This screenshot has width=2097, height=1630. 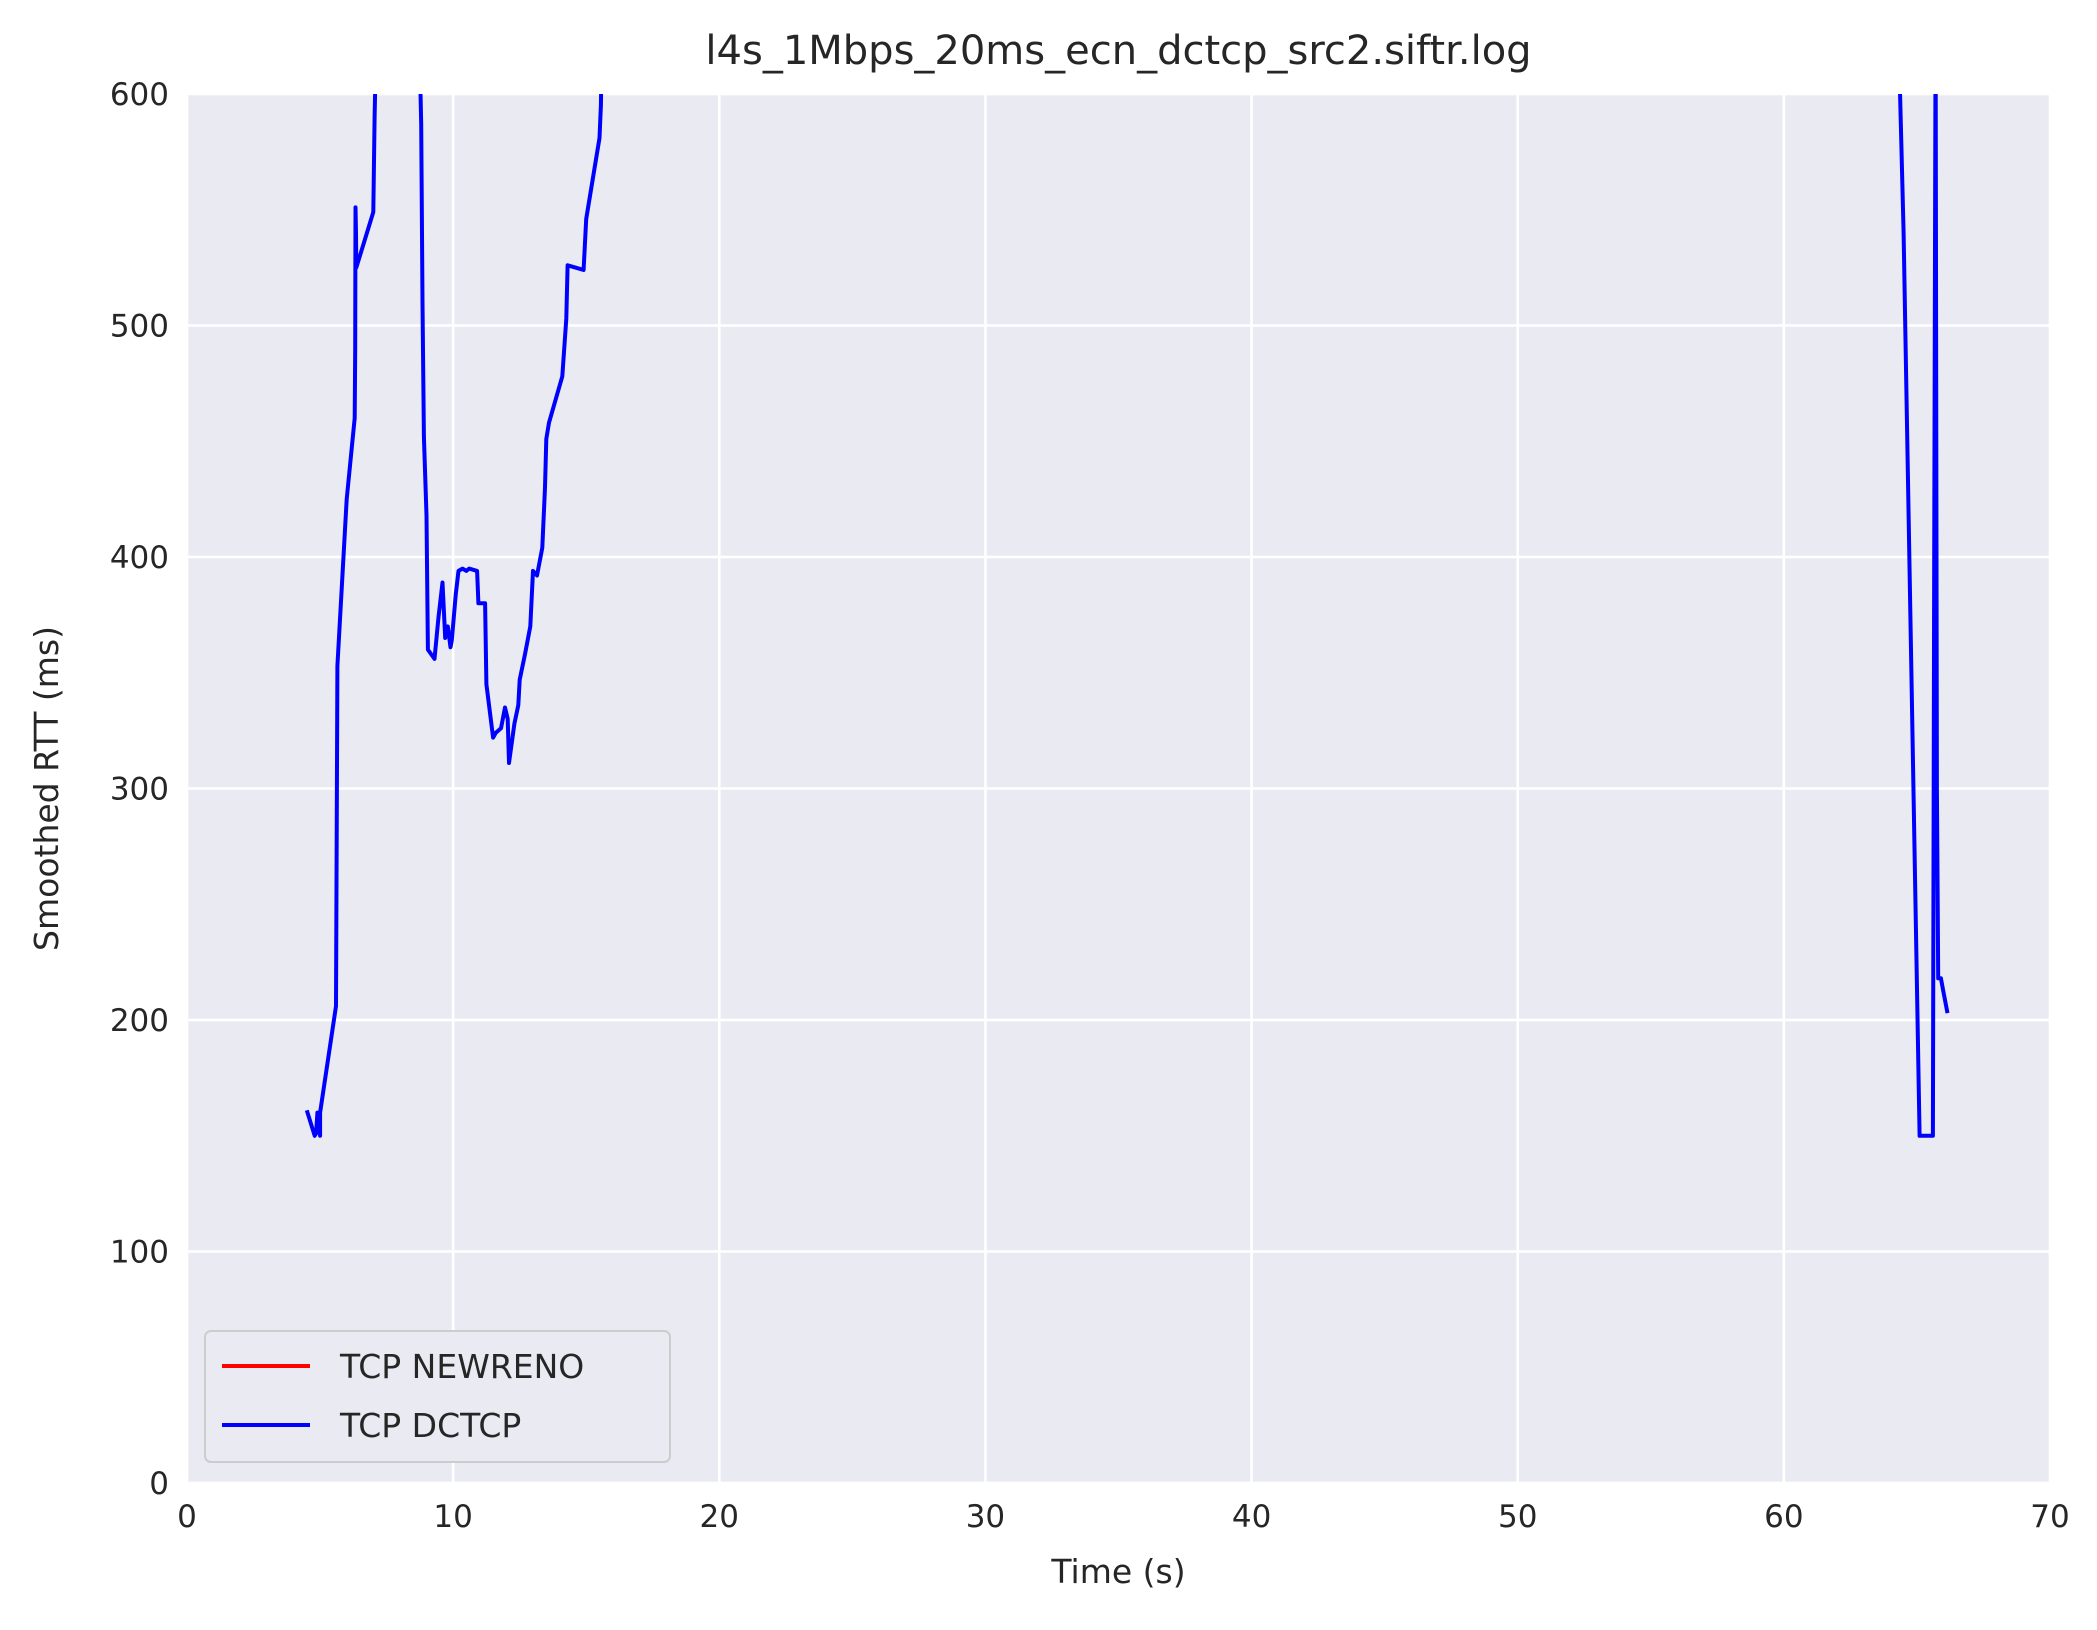 I want to click on legend-box, so click(x=437, y=1396).